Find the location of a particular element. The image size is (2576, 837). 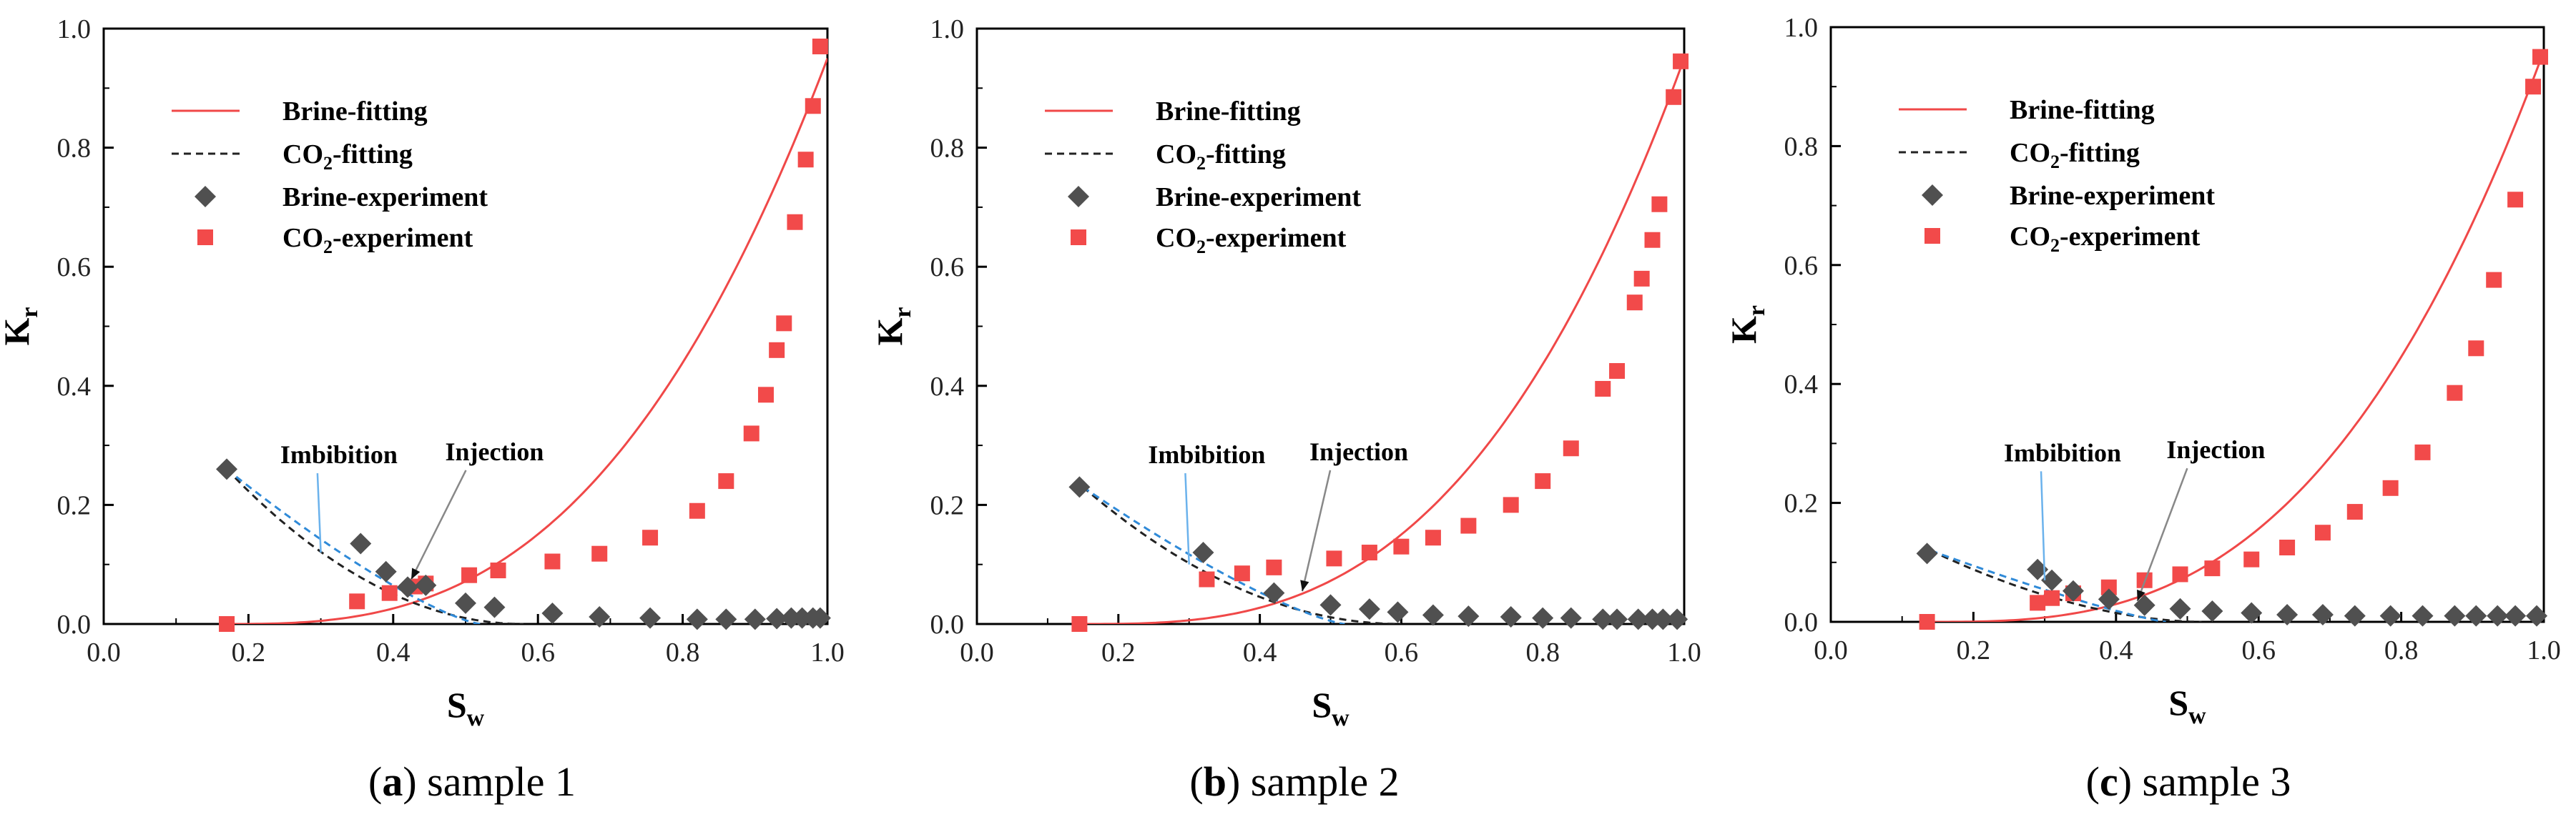

caption-rest: ) sample 1 is located at coordinates (489, 781).